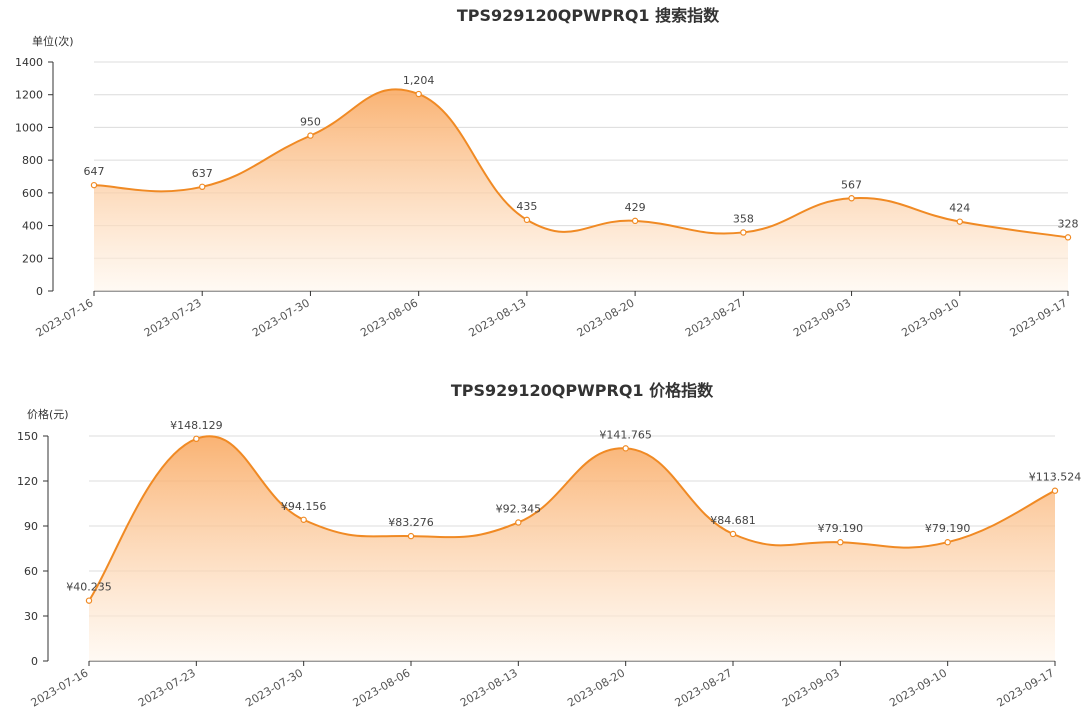 The width and height of the screenshot is (1089, 718). I want to click on y-tick-label: 600, so click(32, 193).